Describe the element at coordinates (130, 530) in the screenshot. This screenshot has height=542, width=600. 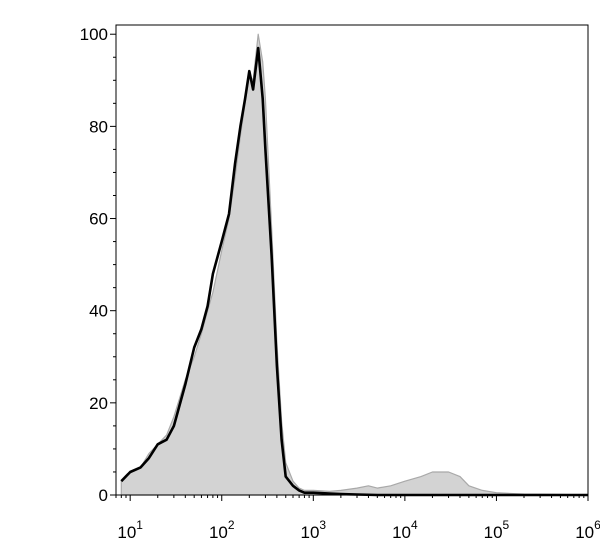
I see `x-tick-label: 10¹` at that location.